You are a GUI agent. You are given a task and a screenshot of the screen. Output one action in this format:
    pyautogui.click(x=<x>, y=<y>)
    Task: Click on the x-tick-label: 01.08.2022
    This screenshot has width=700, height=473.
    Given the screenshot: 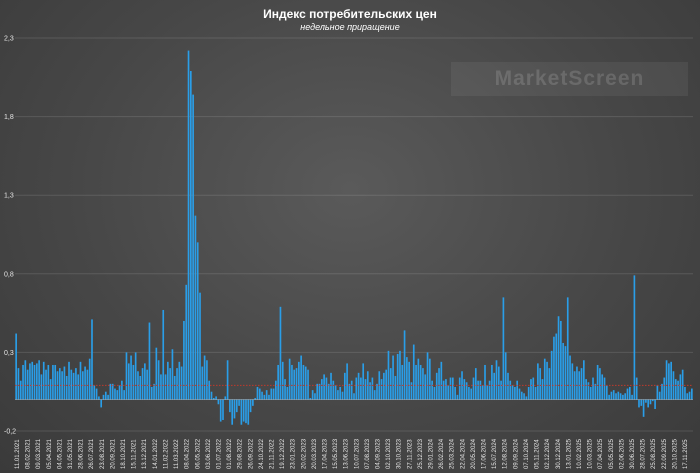 What is the action you would take?
    pyautogui.click(x=230, y=453)
    